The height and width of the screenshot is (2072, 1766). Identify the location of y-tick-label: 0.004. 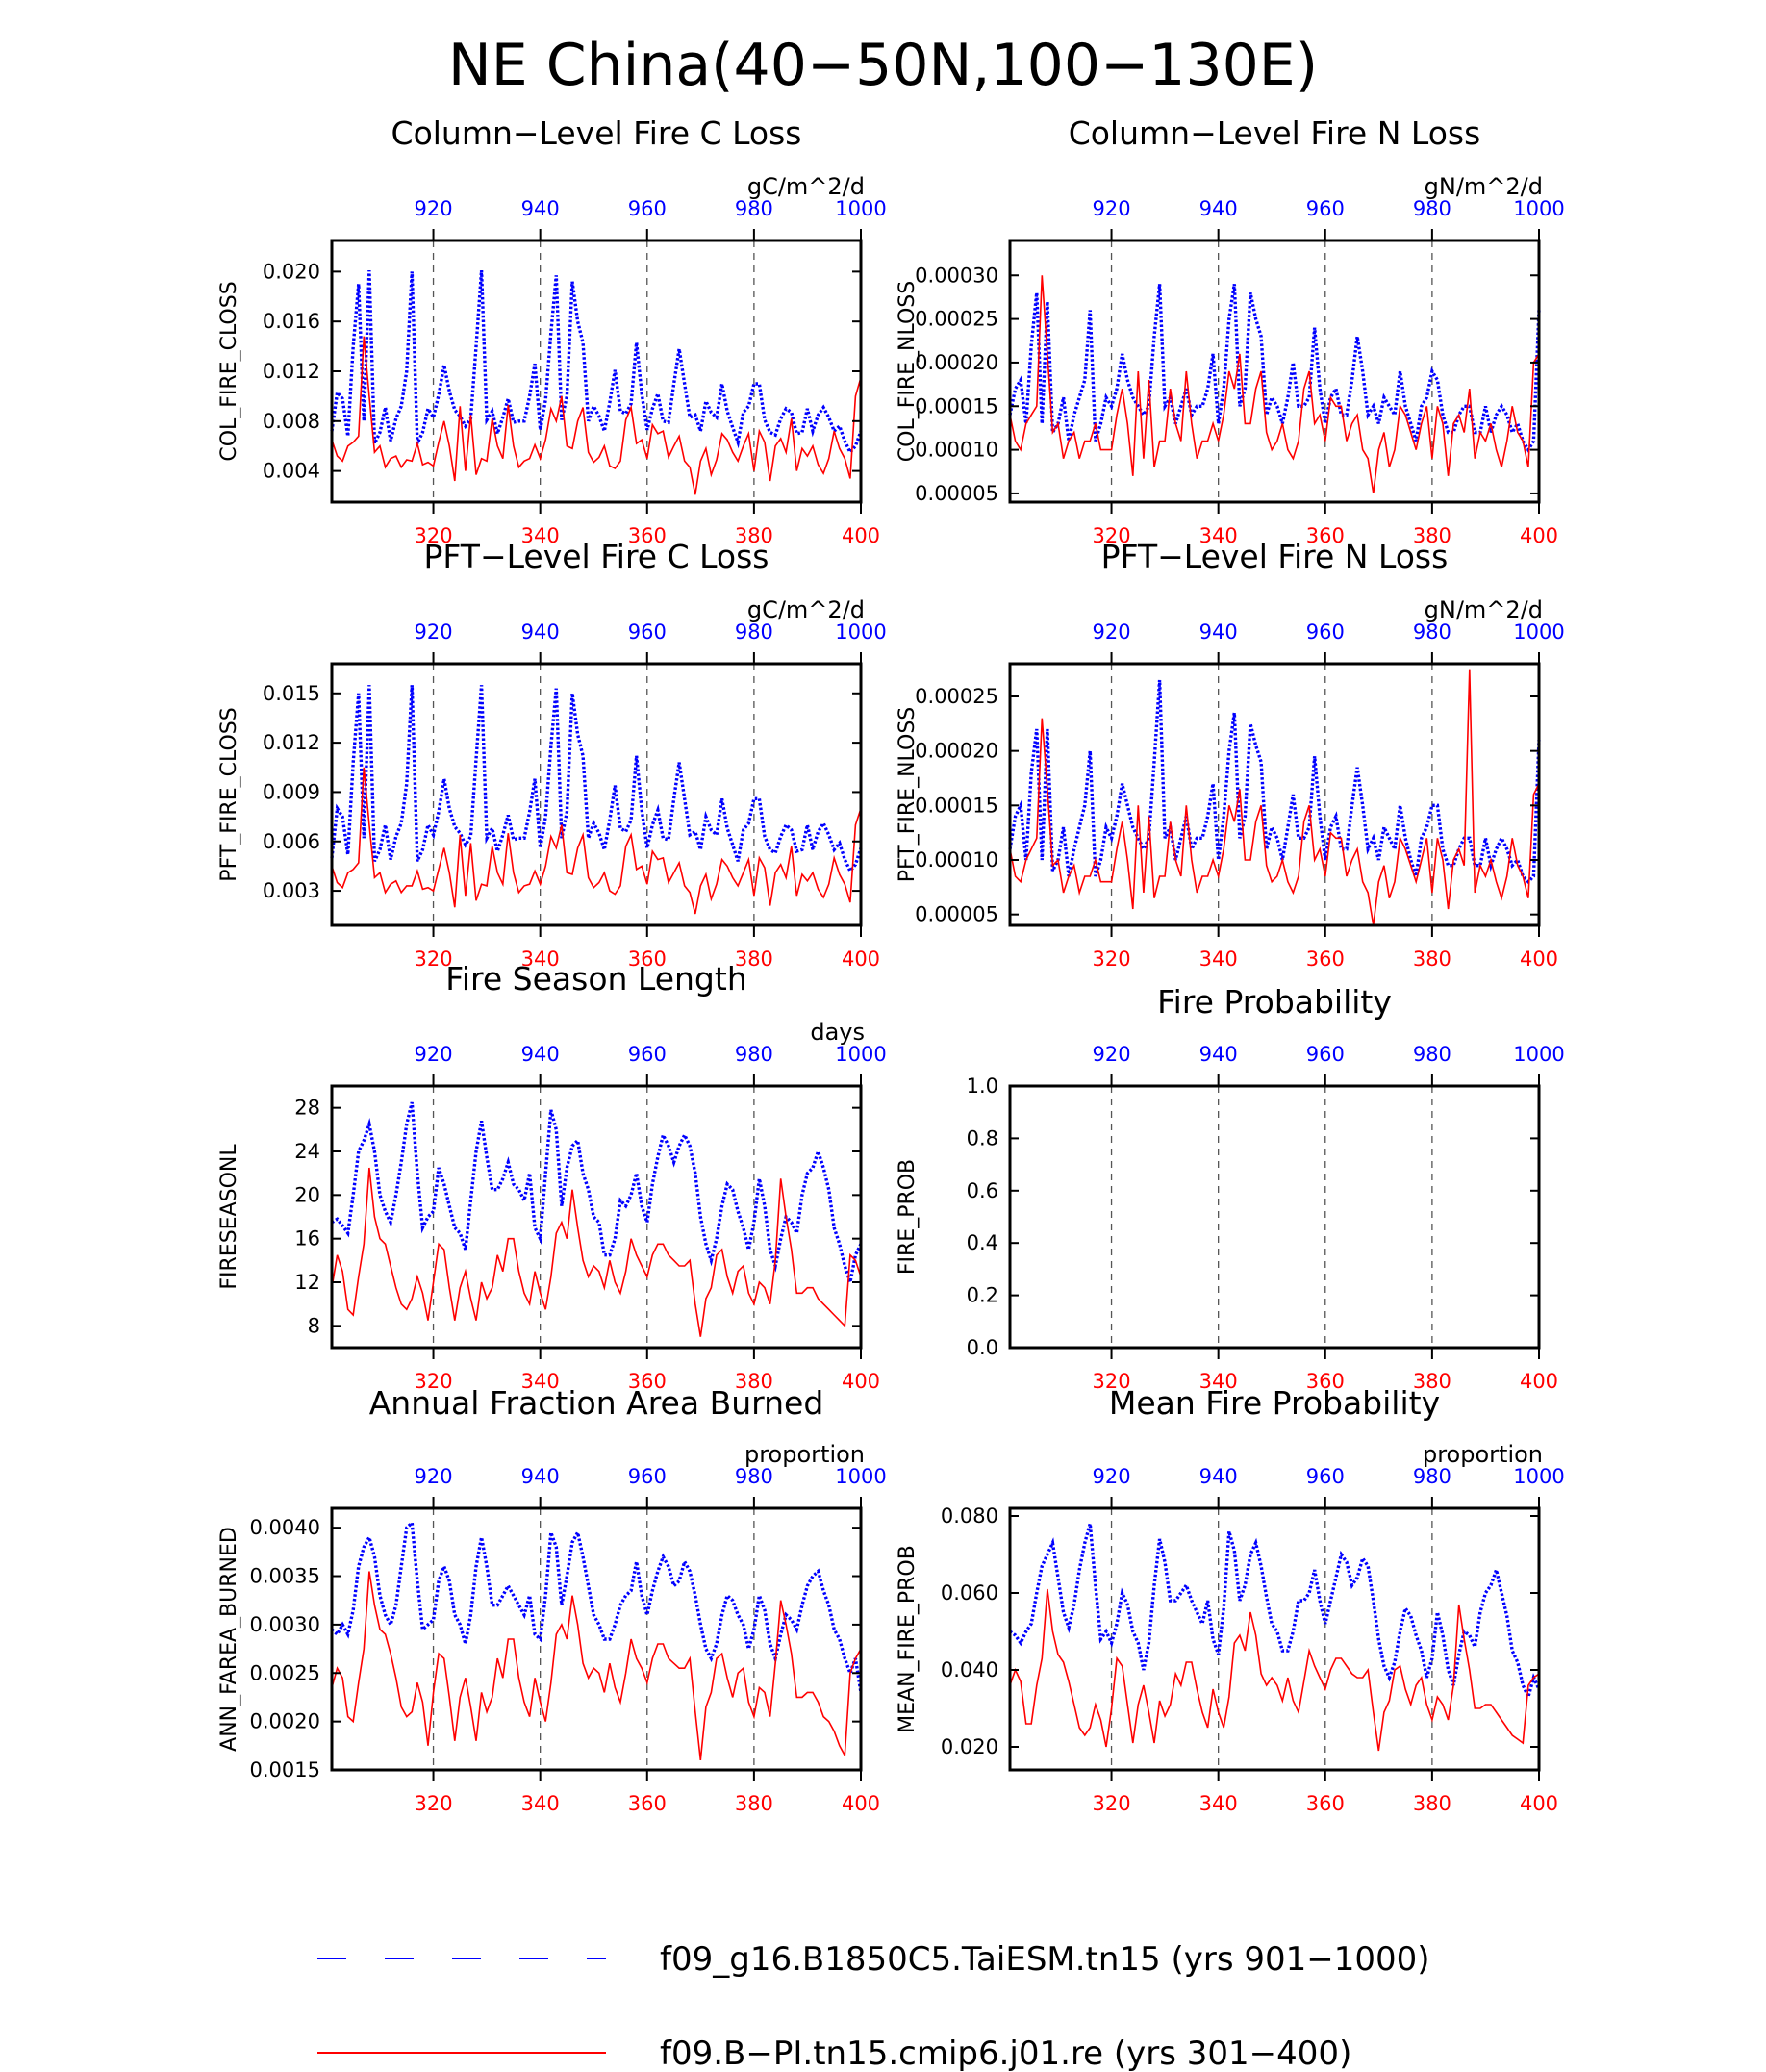
(291, 472).